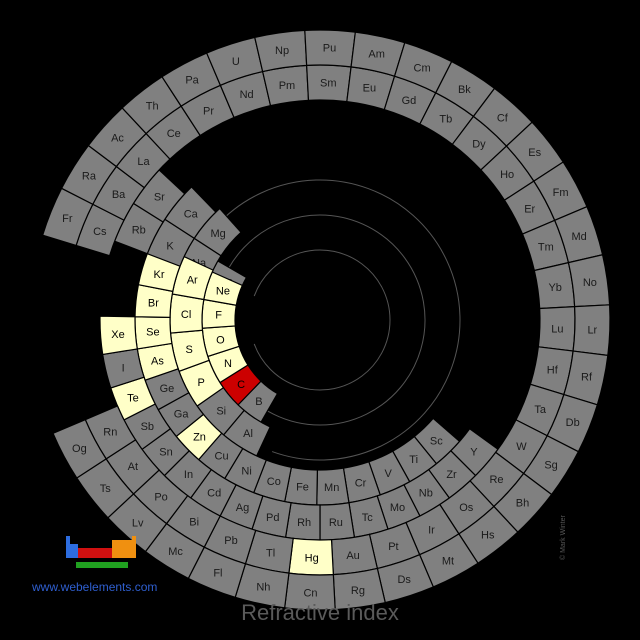 This screenshot has height=640, width=640. What do you see at coordinates (188, 475) in the screenshot?
I see `element-symbol-in: In` at bounding box center [188, 475].